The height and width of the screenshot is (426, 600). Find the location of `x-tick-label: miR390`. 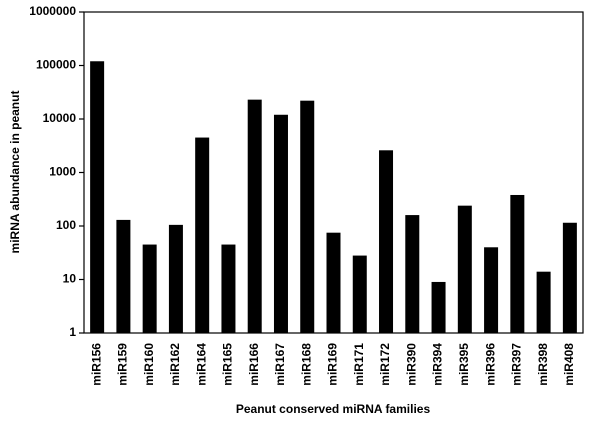

x-tick-label: miR390 is located at coordinates (411, 364).